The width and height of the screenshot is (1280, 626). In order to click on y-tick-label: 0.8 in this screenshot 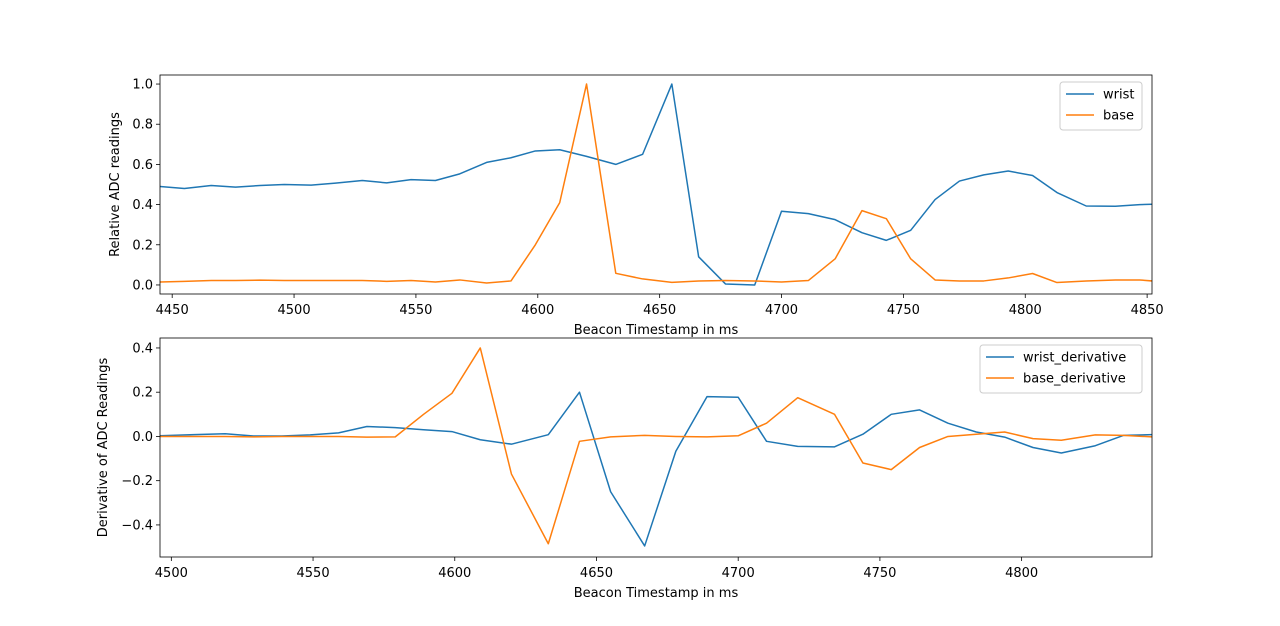, I will do `click(142, 125)`.